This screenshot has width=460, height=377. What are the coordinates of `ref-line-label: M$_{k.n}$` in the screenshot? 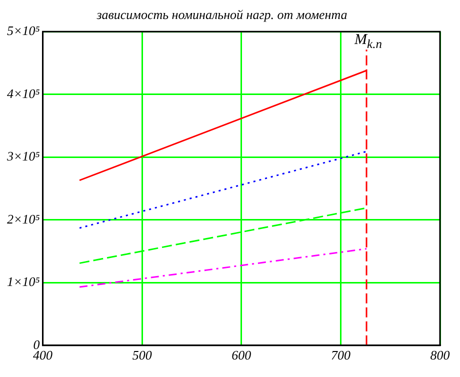 It's located at (368, 42).